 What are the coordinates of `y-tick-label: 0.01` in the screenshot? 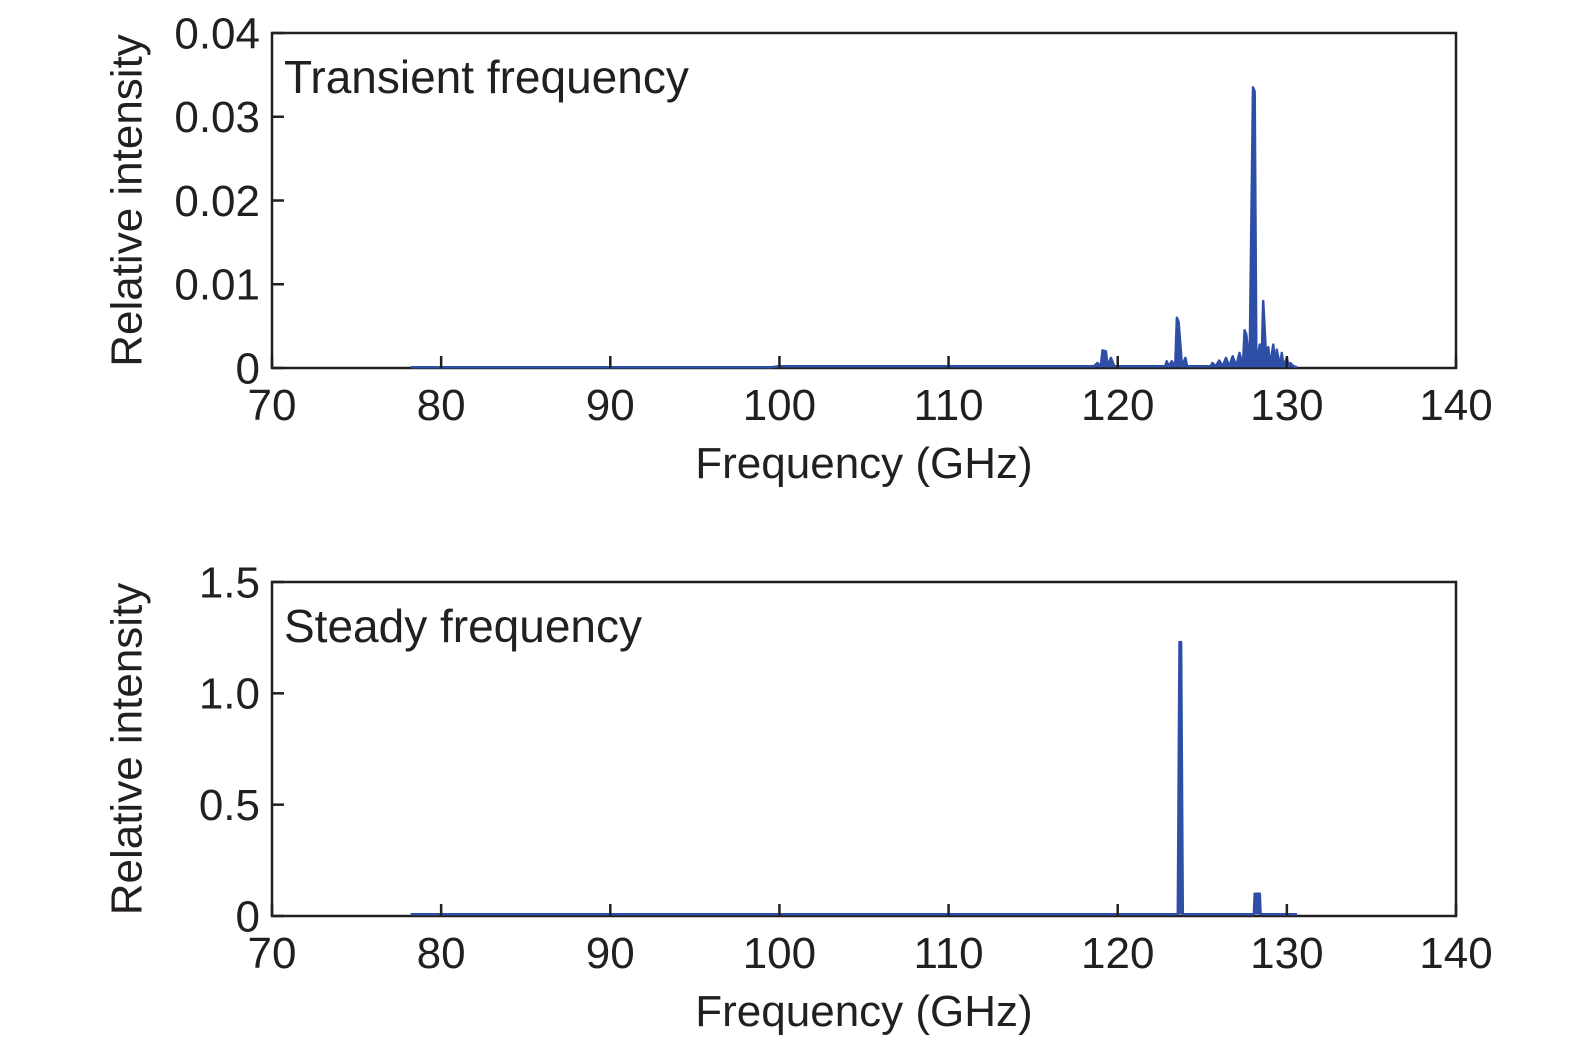 It's located at (217, 285).